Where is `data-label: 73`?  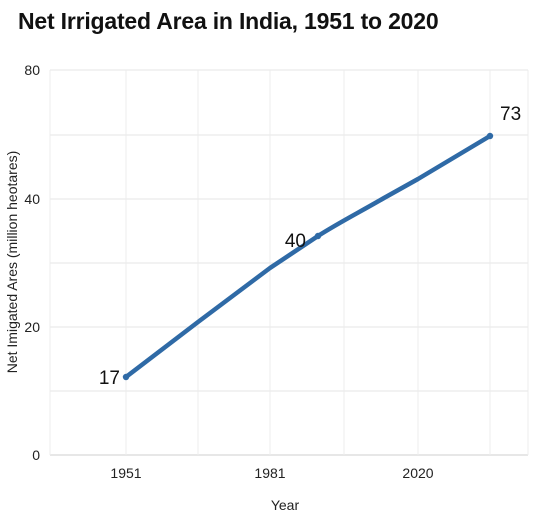
data-label: 73 is located at coordinates (510, 114).